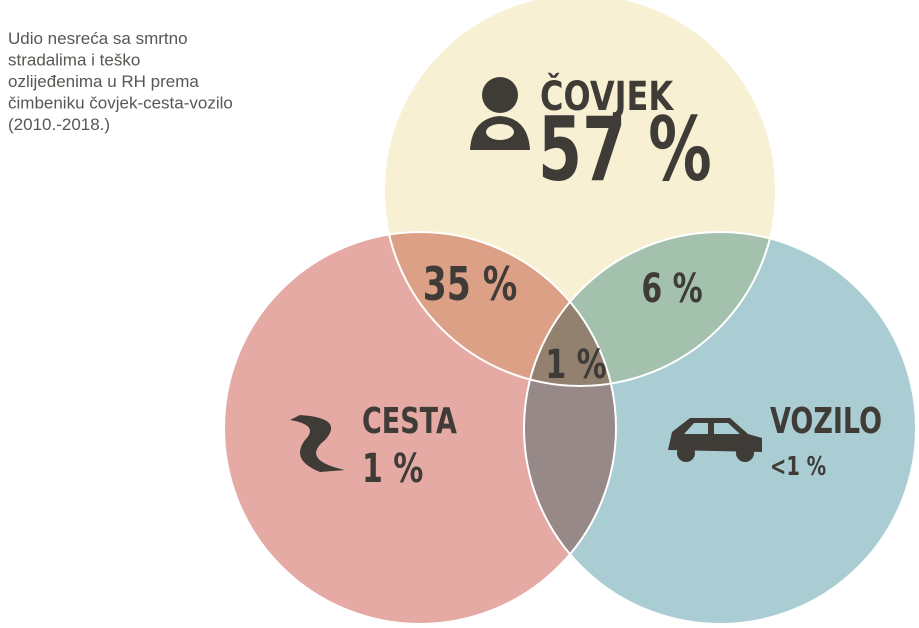 This screenshot has height=628, width=919. I want to click on cesta-share: 1 %, so click(392, 469).